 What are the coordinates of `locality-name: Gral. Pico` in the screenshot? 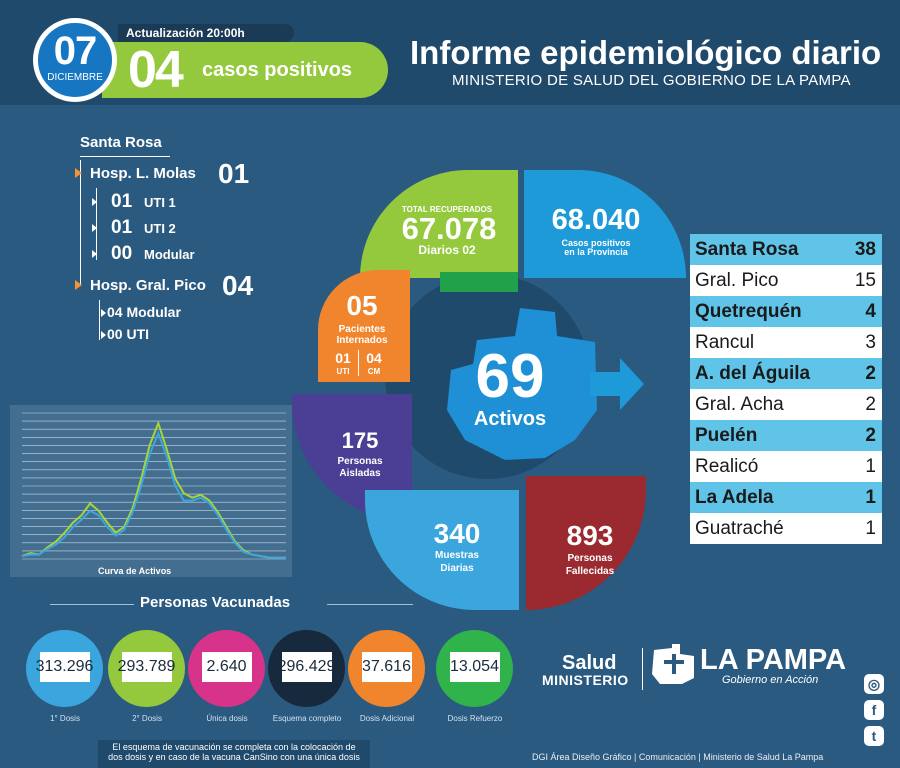 It's located at (737, 280).